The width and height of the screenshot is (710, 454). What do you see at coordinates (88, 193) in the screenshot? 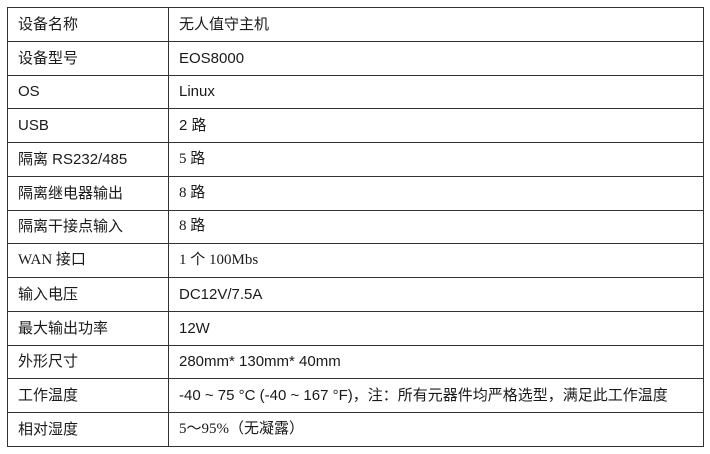
I see `spec-label-cell: 隔离继电器输出` at bounding box center [88, 193].